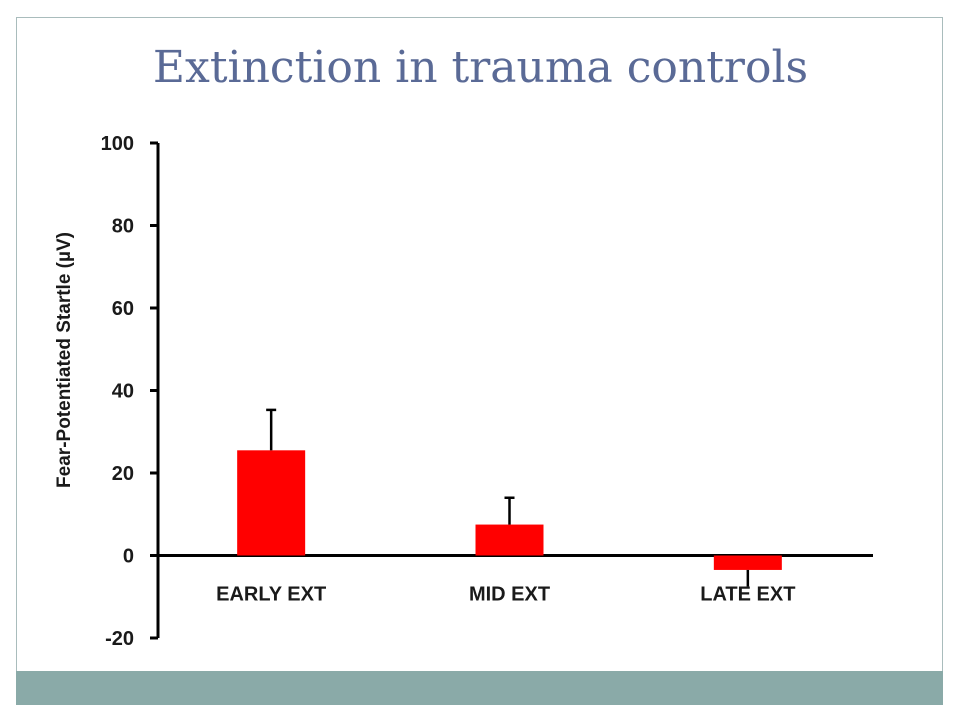 The width and height of the screenshot is (960, 720). Describe the element at coordinates (123, 227) in the screenshot. I see `y-tick-label: 80` at that location.